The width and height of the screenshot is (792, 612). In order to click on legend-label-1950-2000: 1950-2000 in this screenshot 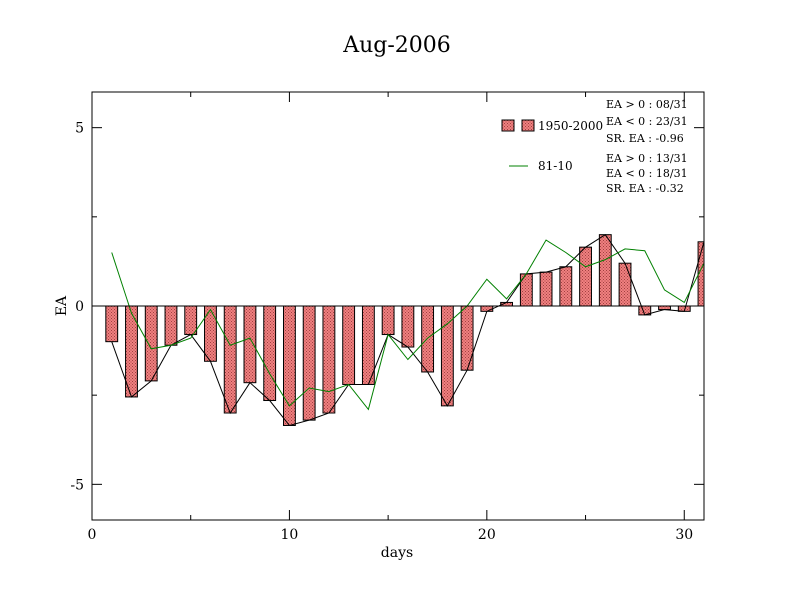, I will do `click(570, 126)`.